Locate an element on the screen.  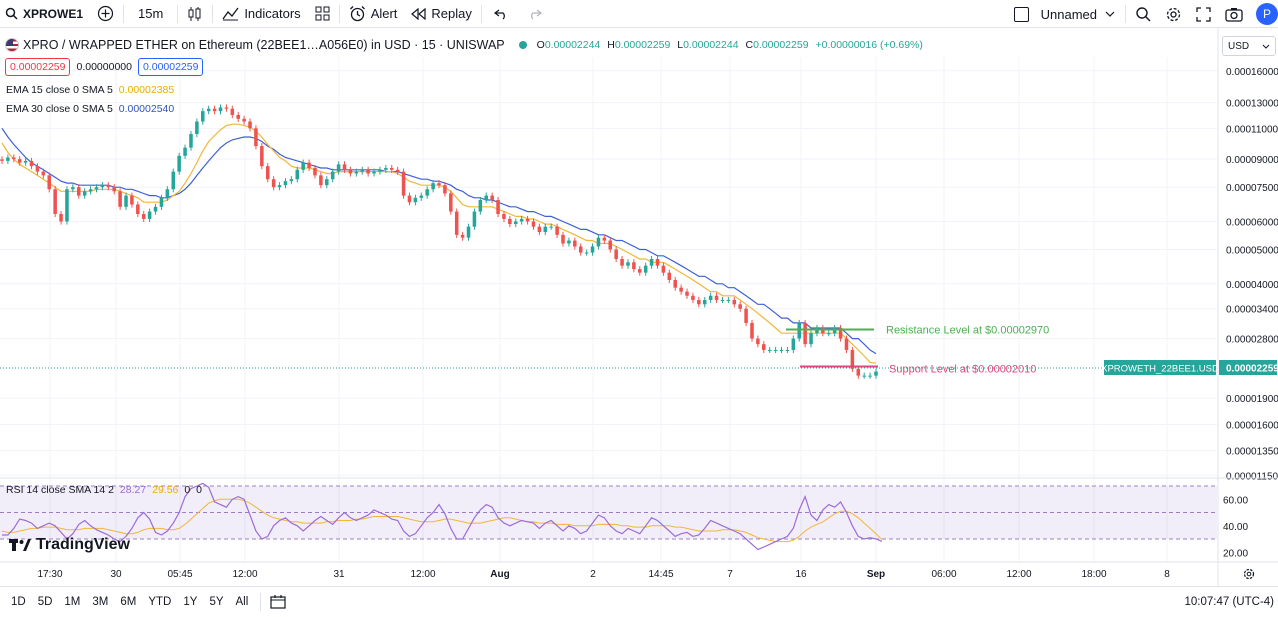
templates-button is located at coordinates (322, 14).